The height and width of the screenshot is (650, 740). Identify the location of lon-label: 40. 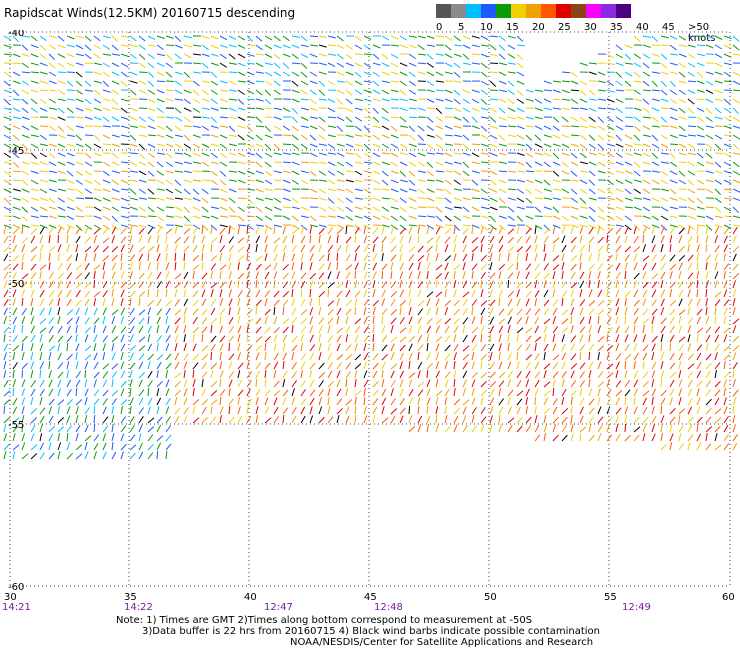
(250, 597).